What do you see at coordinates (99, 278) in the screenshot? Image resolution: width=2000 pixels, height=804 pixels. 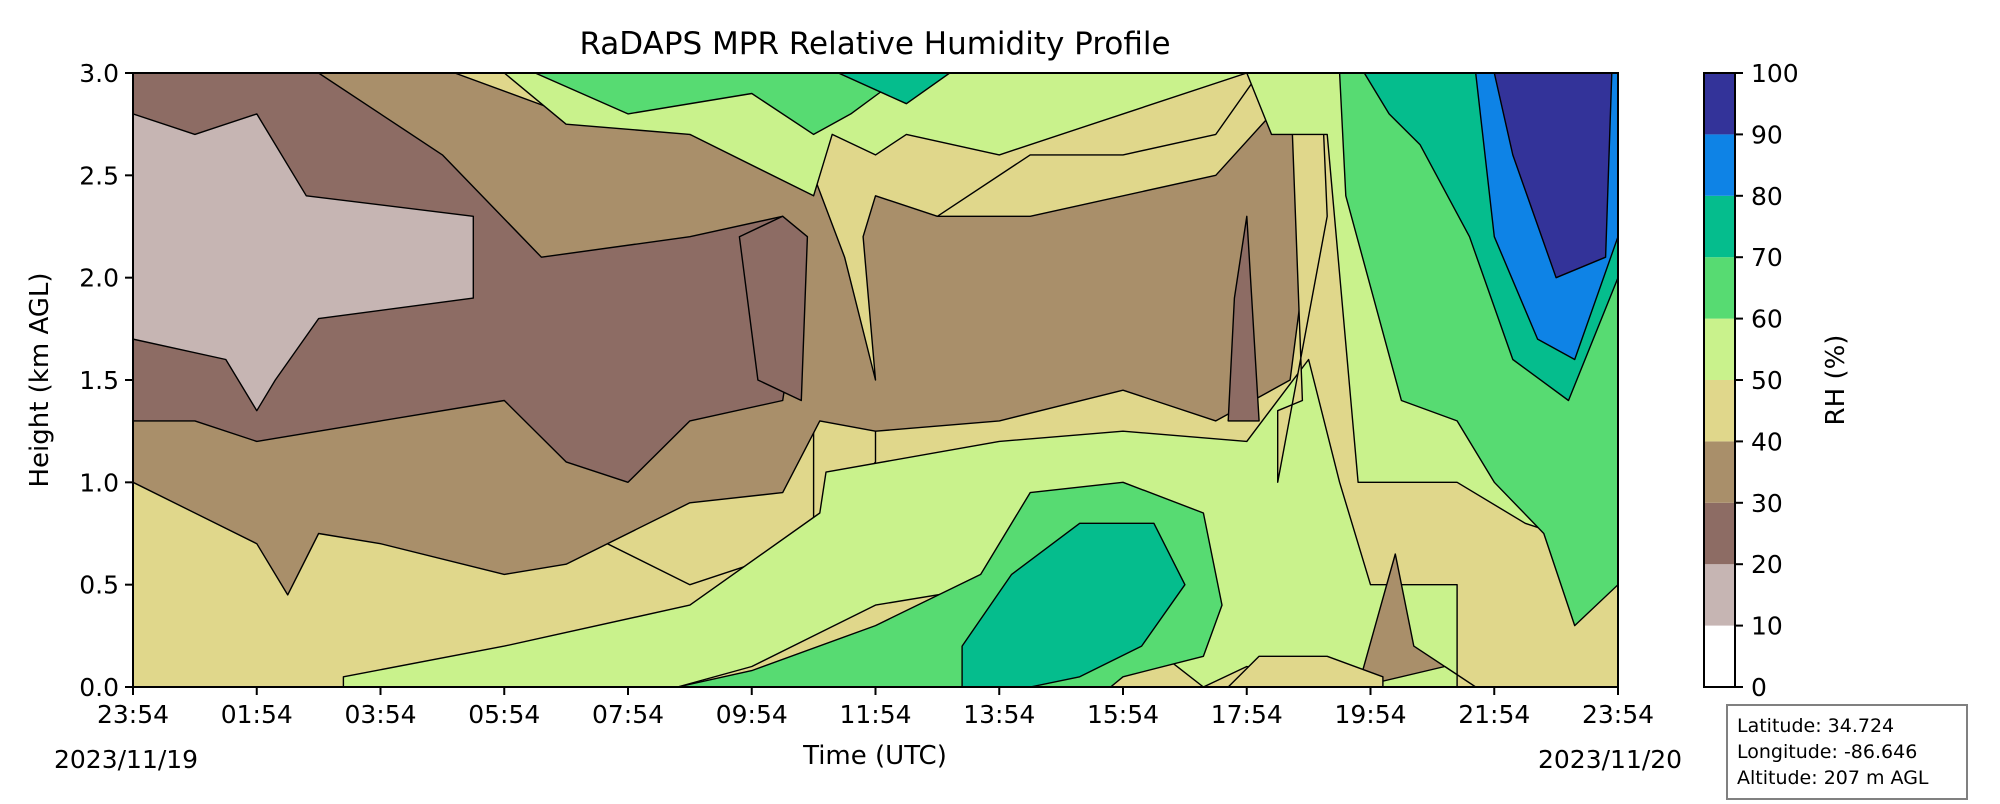 I see `y-tick-label: 2.0` at bounding box center [99, 278].